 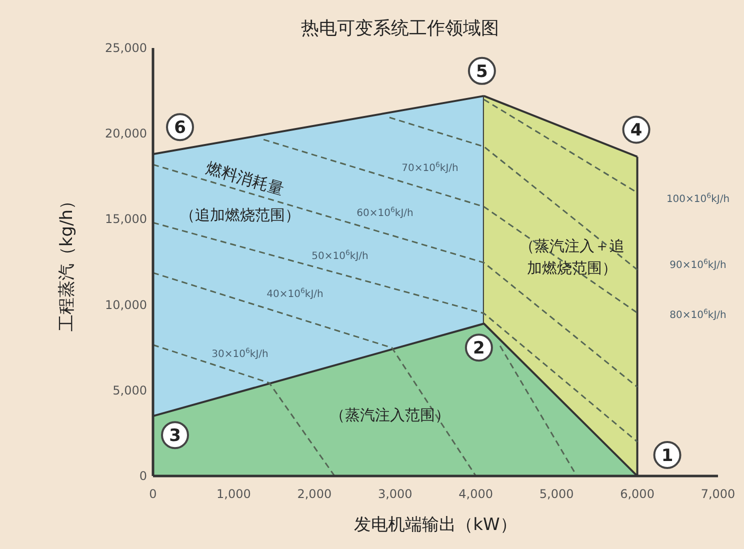 I want to click on x-tick-label: 7,000, so click(x=718, y=494).